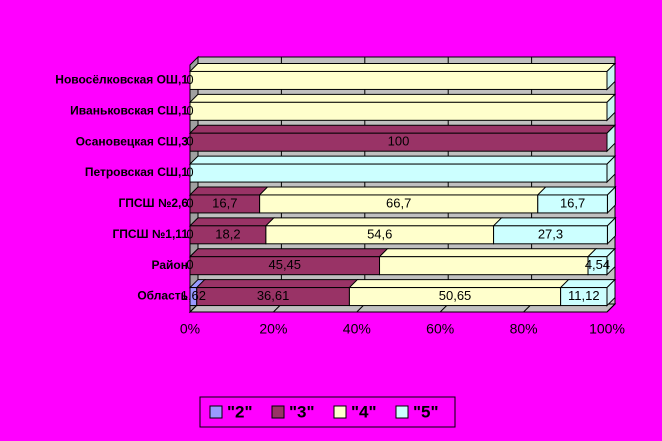 The image size is (662, 441). Describe the element at coordinates (357, 329) in the screenshot. I see `x-tick-label: 40%` at that location.